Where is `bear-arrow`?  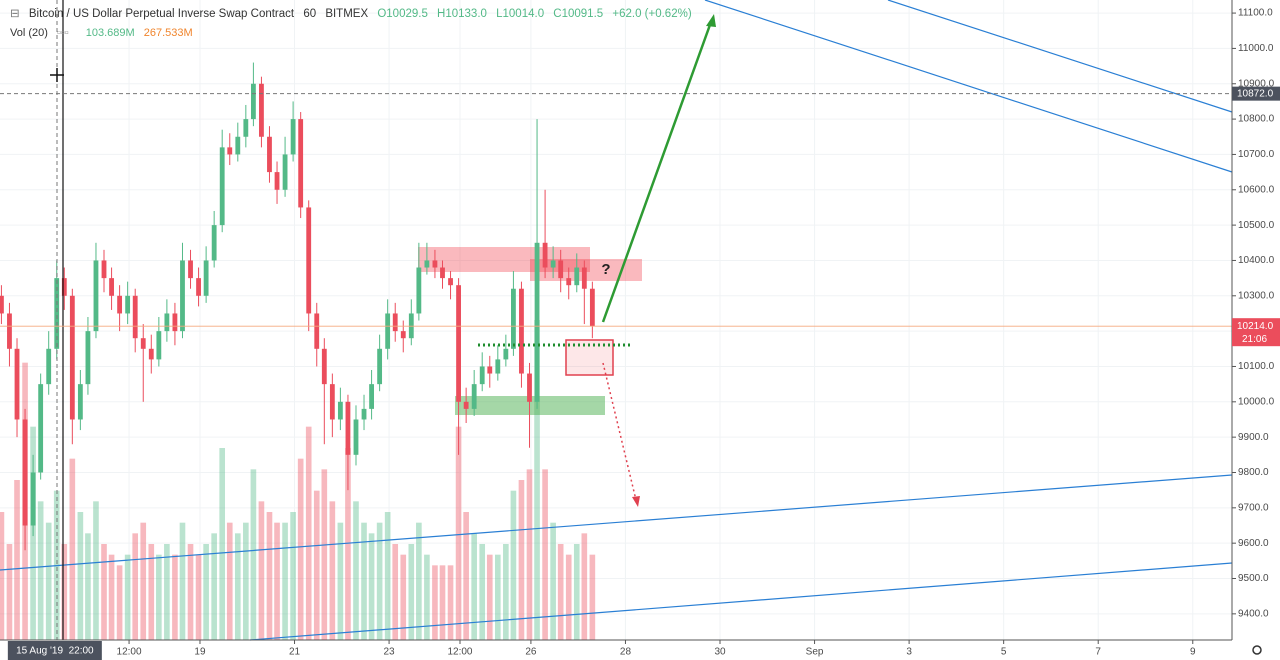
bear-arrow is located at coordinates (619, 431).